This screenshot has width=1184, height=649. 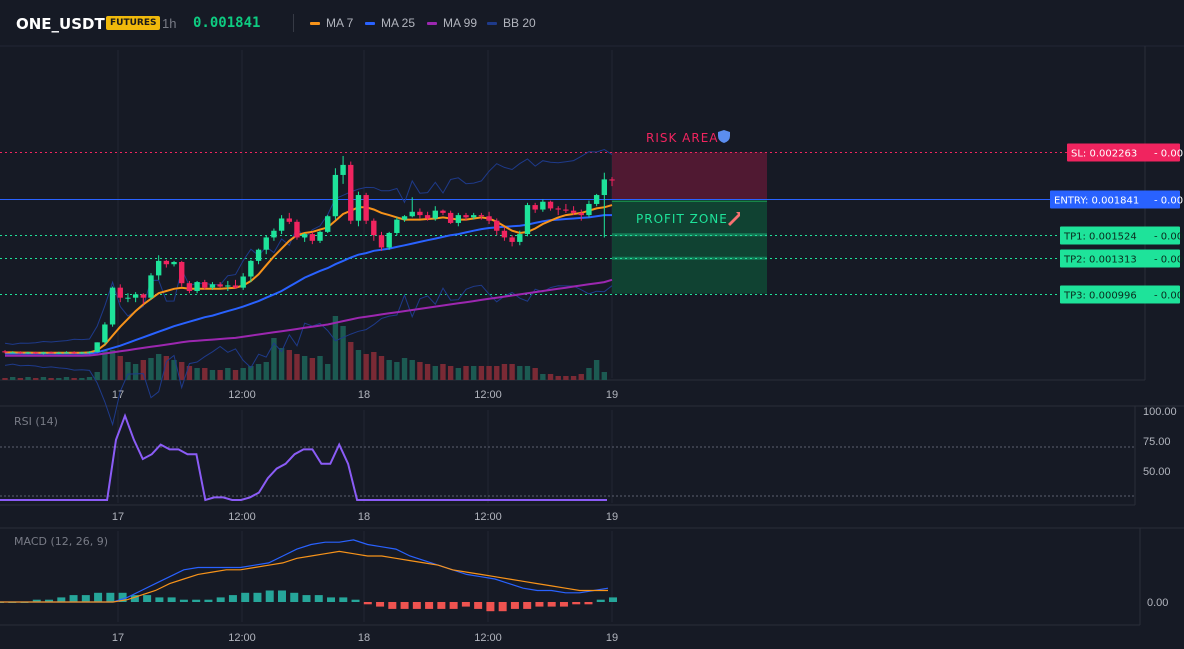 I want to click on level-tag, so click(x=1120, y=258).